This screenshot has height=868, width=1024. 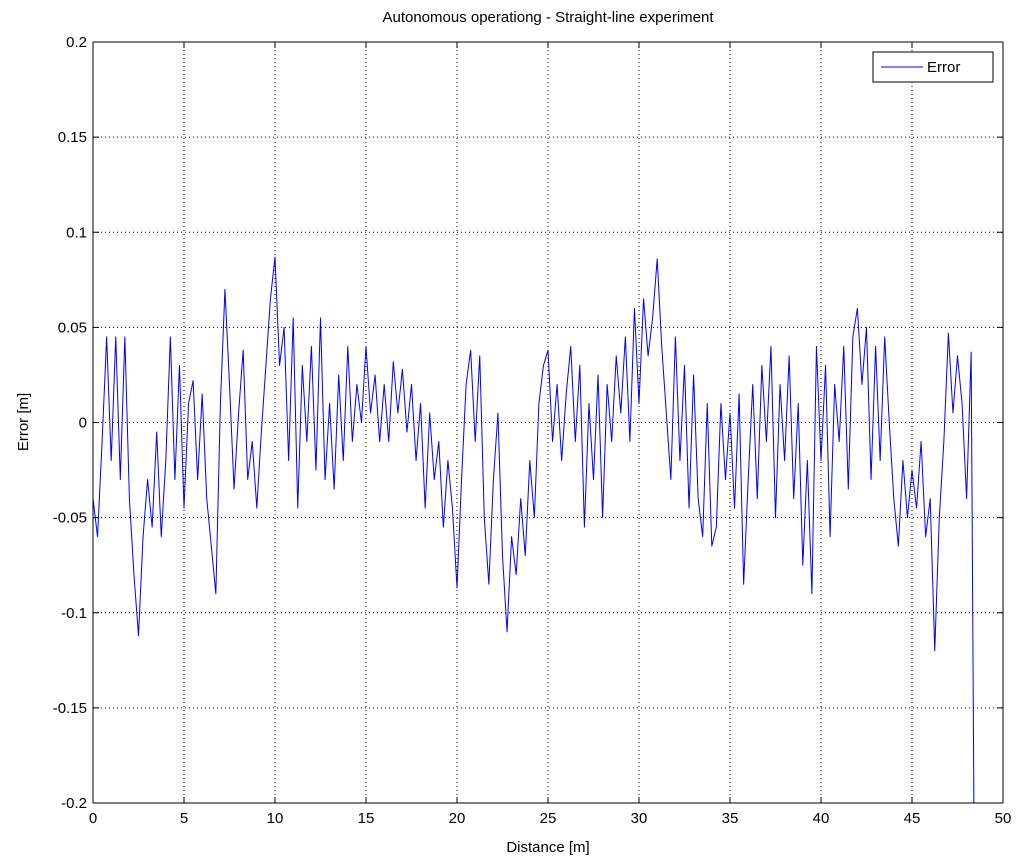 What do you see at coordinates (730, 818) in the screenshot?
I see `x-tick-label: 35` at bounding box center [730, 818].